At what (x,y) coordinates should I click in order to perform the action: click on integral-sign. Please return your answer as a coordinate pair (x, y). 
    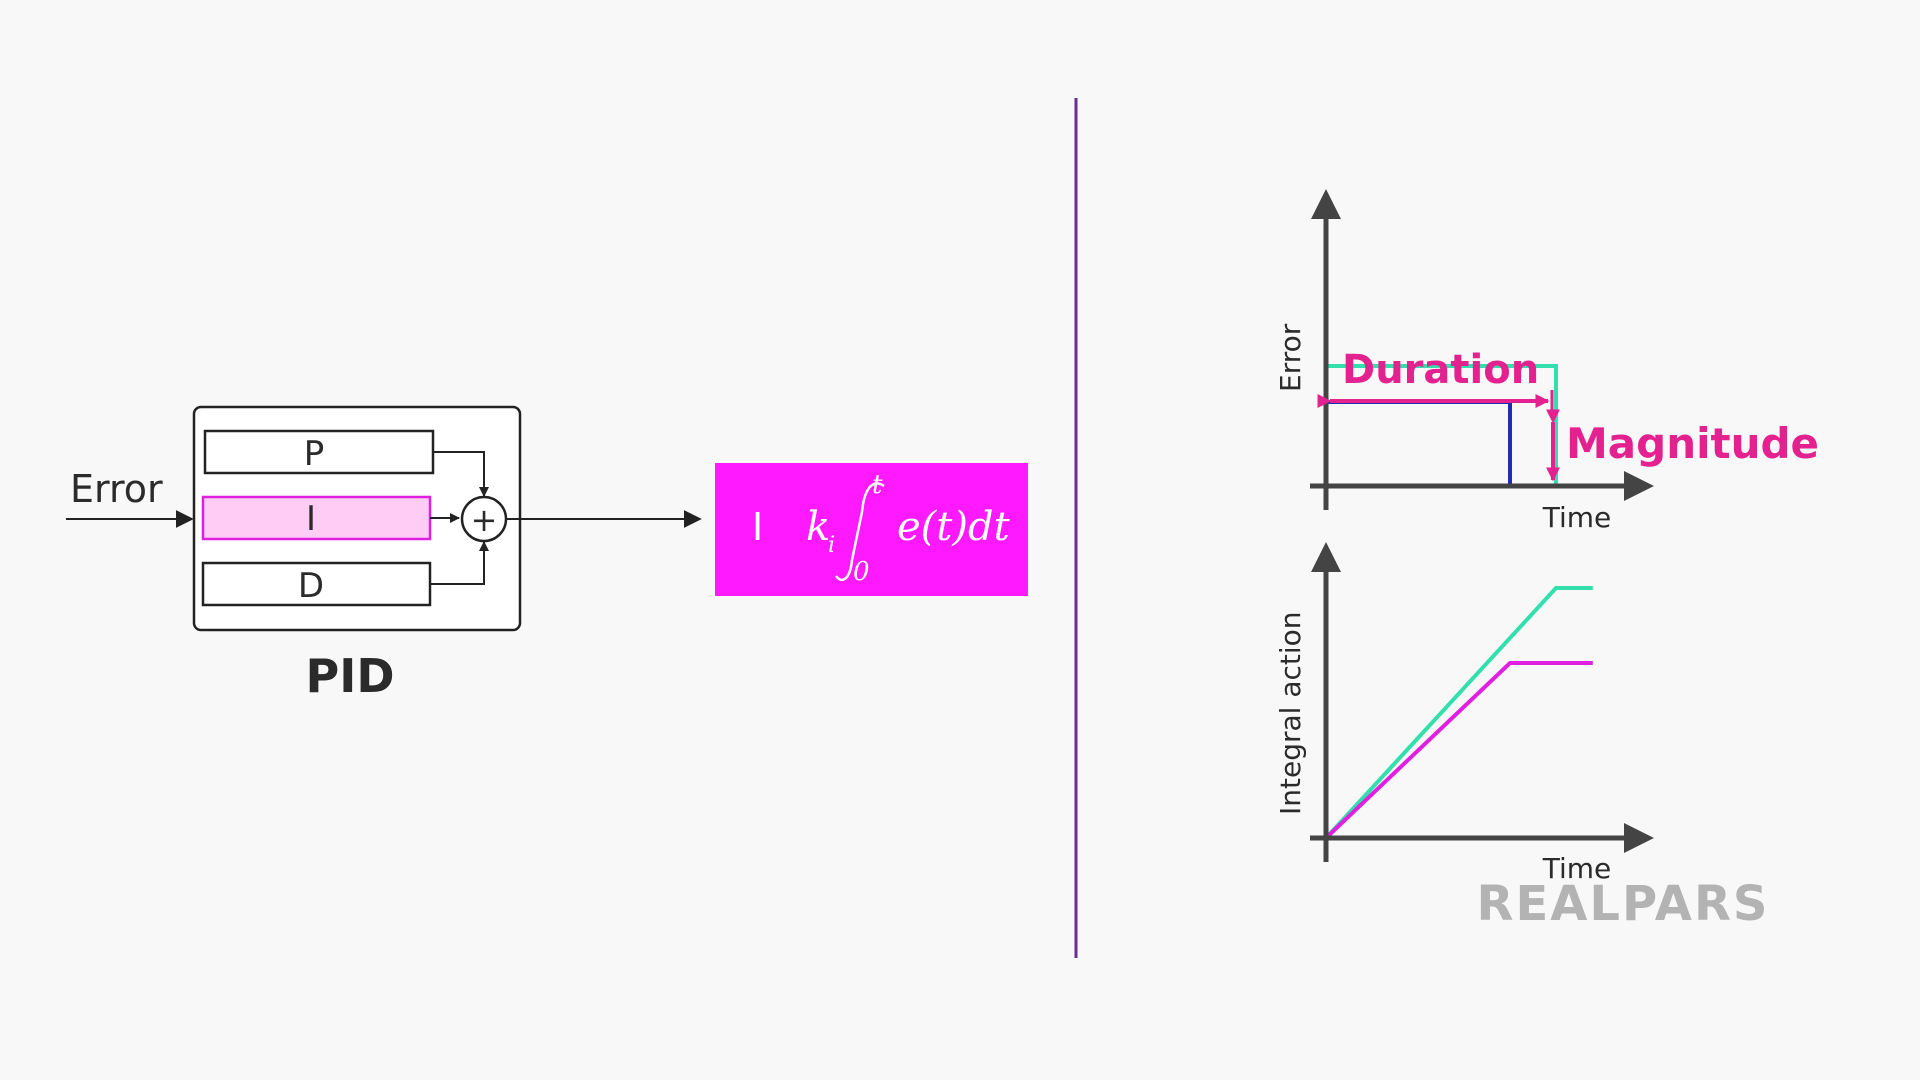
    Looking at the image, I should click on (860, 531).